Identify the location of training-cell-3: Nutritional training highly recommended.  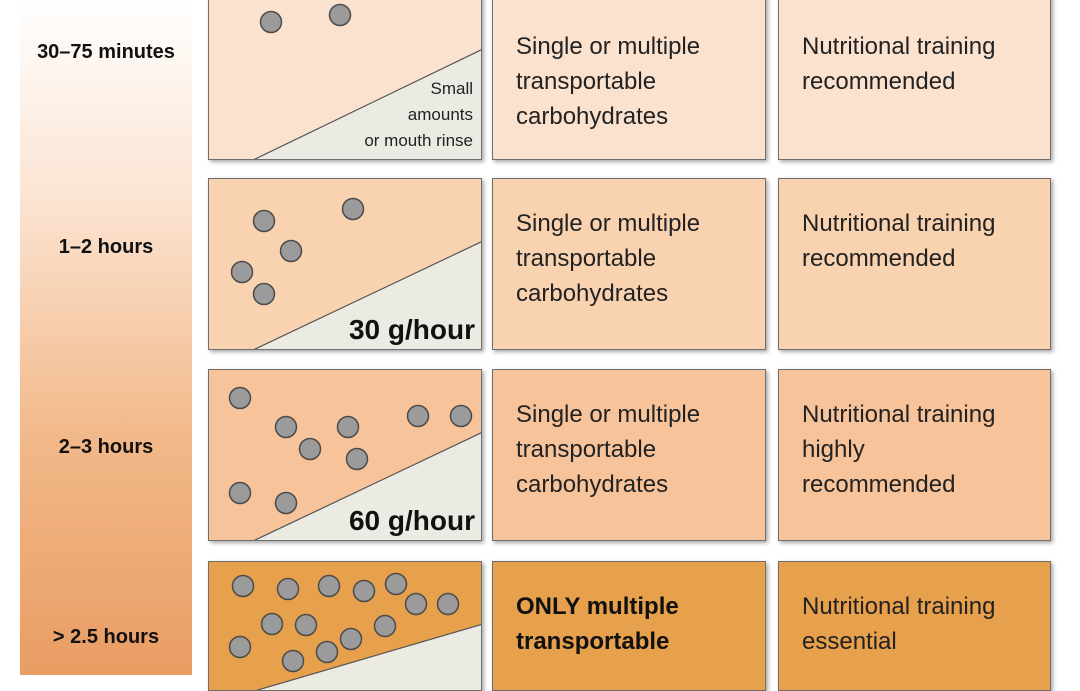
(914, 455).